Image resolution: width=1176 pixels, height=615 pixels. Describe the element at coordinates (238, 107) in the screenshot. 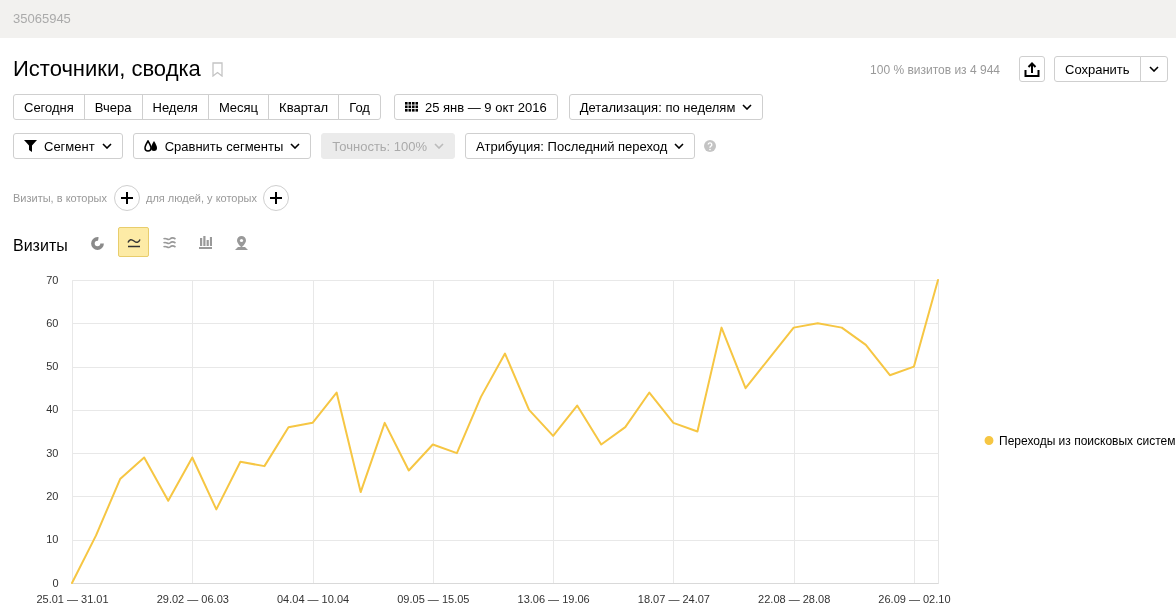

I see `tab-button: Месяц` at that location.